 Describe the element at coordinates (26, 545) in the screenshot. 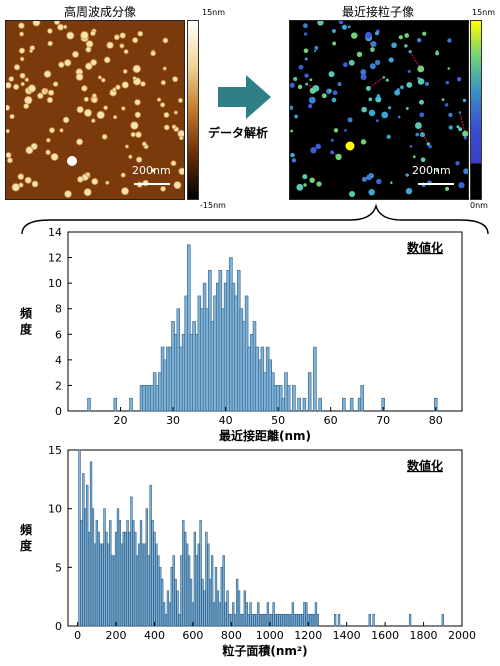

I see `y-axis-label-line2: 度` at that location.